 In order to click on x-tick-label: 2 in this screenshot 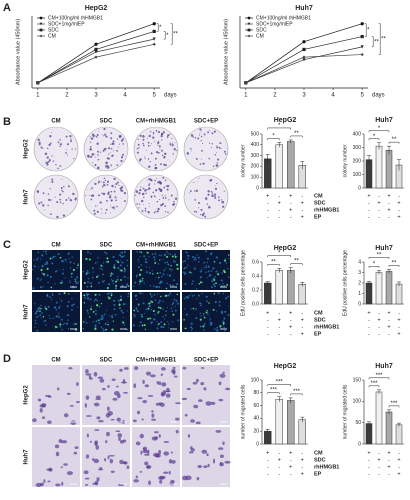, I will do `click(275, 96)`.